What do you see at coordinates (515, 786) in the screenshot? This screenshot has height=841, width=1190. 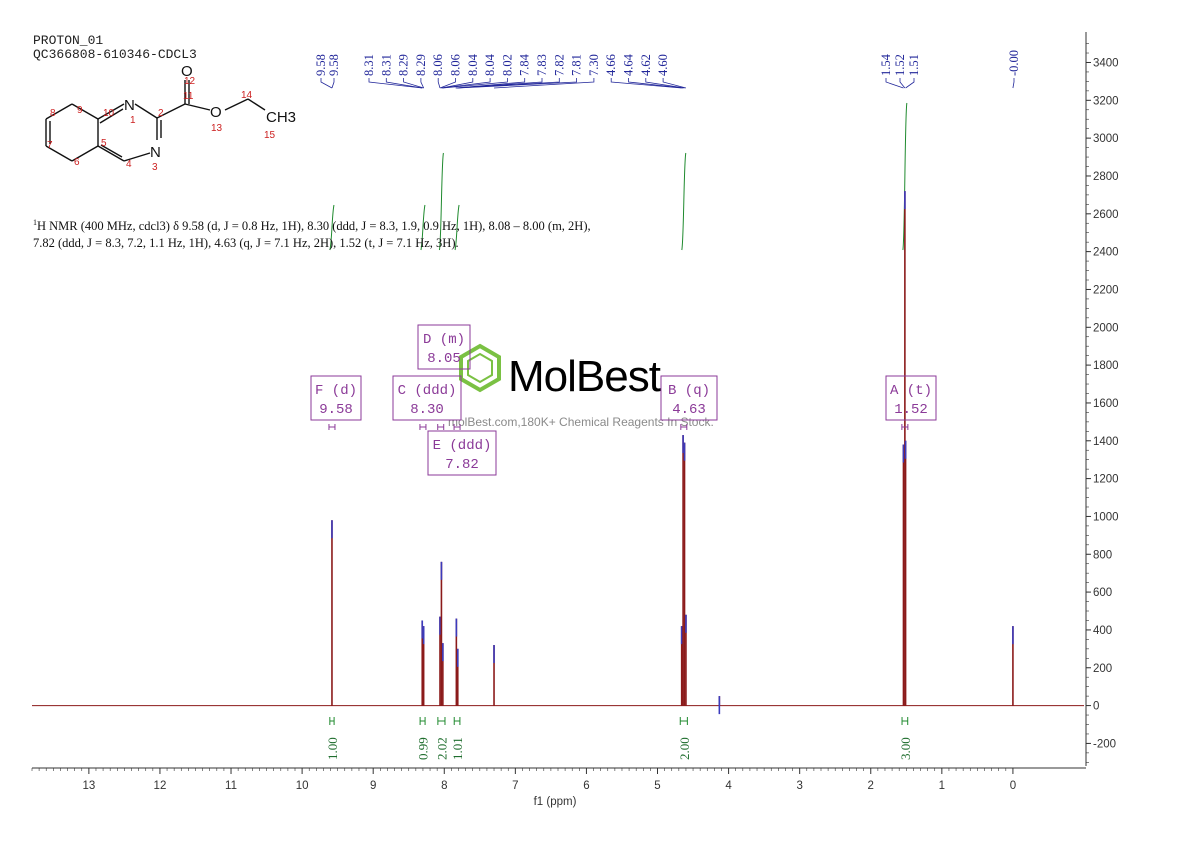 I see `x-tick-label: 7` at bounding box center [515, 786].